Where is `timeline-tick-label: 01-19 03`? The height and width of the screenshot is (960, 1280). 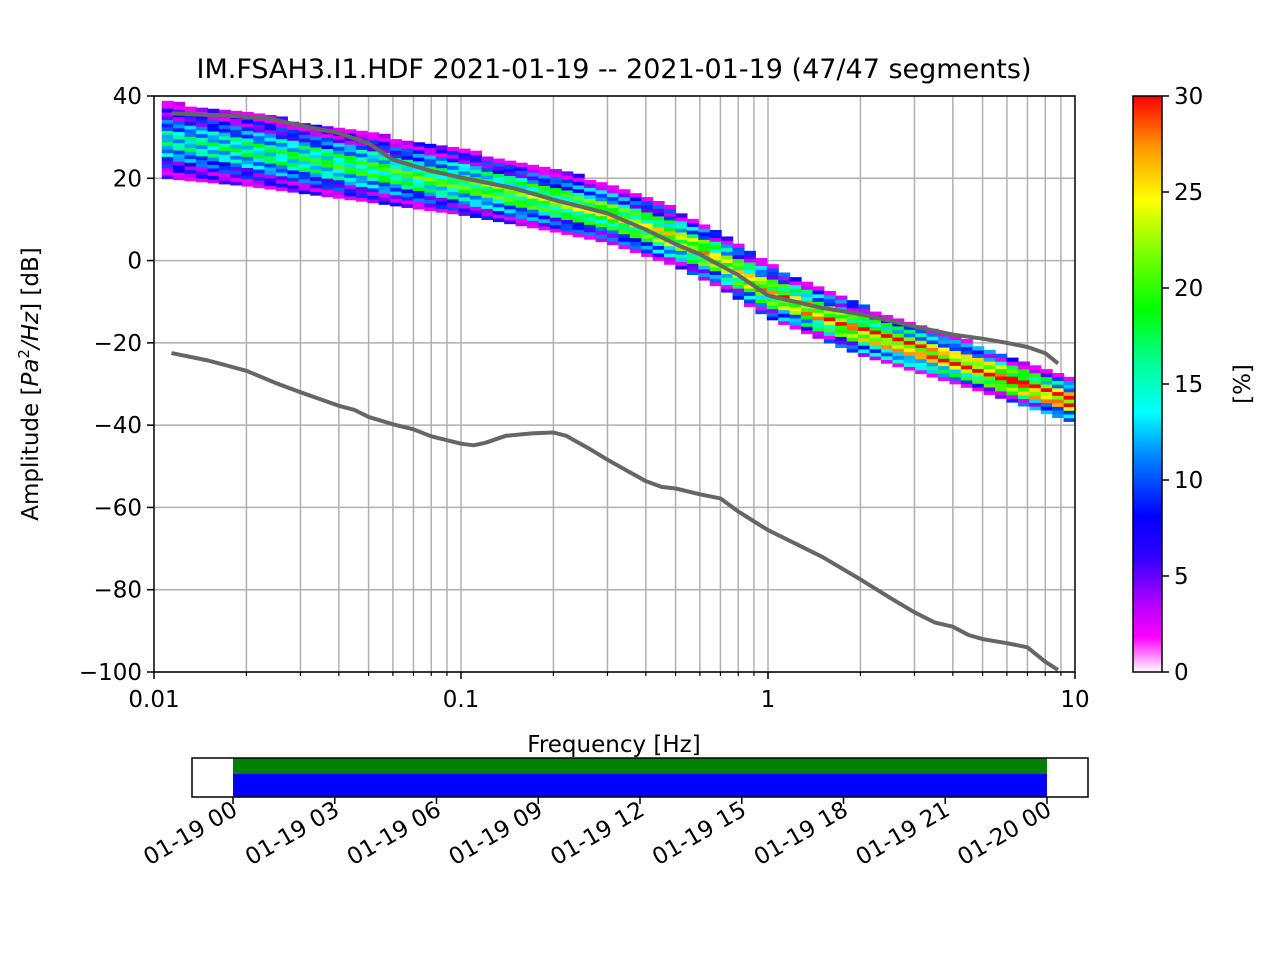 timeline-tick-label: 01-19 03 is located at coordinates (292, 834).